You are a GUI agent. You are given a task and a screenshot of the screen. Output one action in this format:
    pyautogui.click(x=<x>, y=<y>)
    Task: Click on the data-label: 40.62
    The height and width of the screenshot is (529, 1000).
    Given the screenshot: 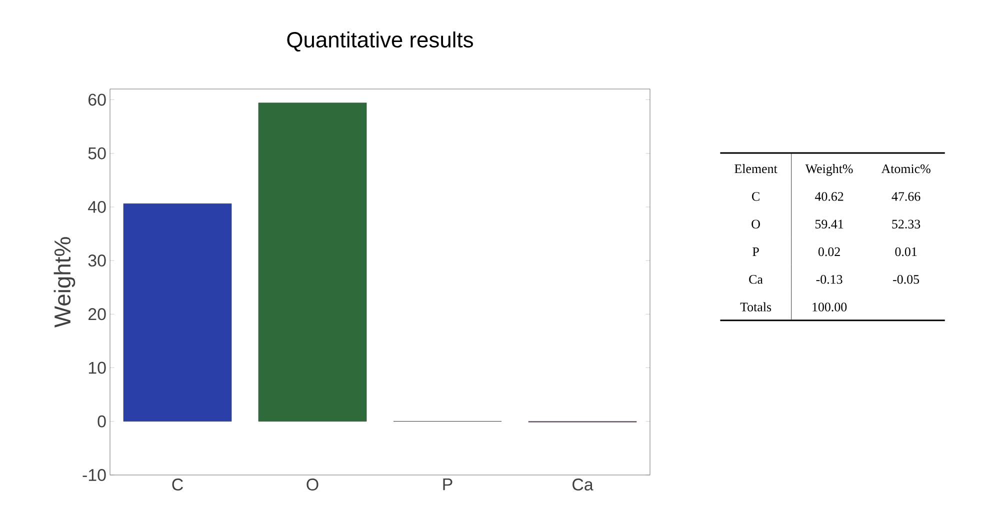 What is the action you would take?
    pyautogui.click(x=829, y=196)
    